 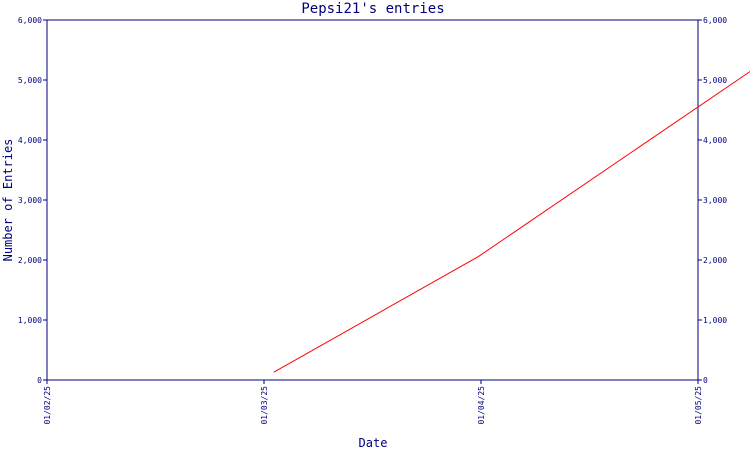 I want to click on y-tick-label-right: 3,000, so click(x=715, y=200).